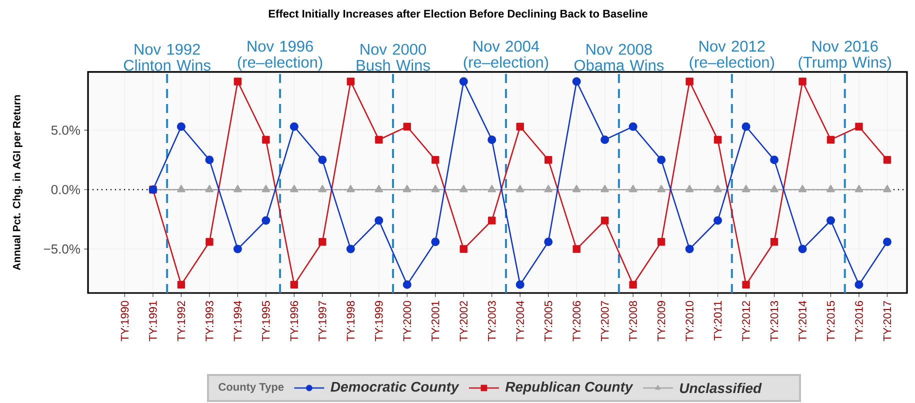  Describe the element at coordinates (604, 321) in the screenshot. I see `x-tick-label: TY:2007` at that location.